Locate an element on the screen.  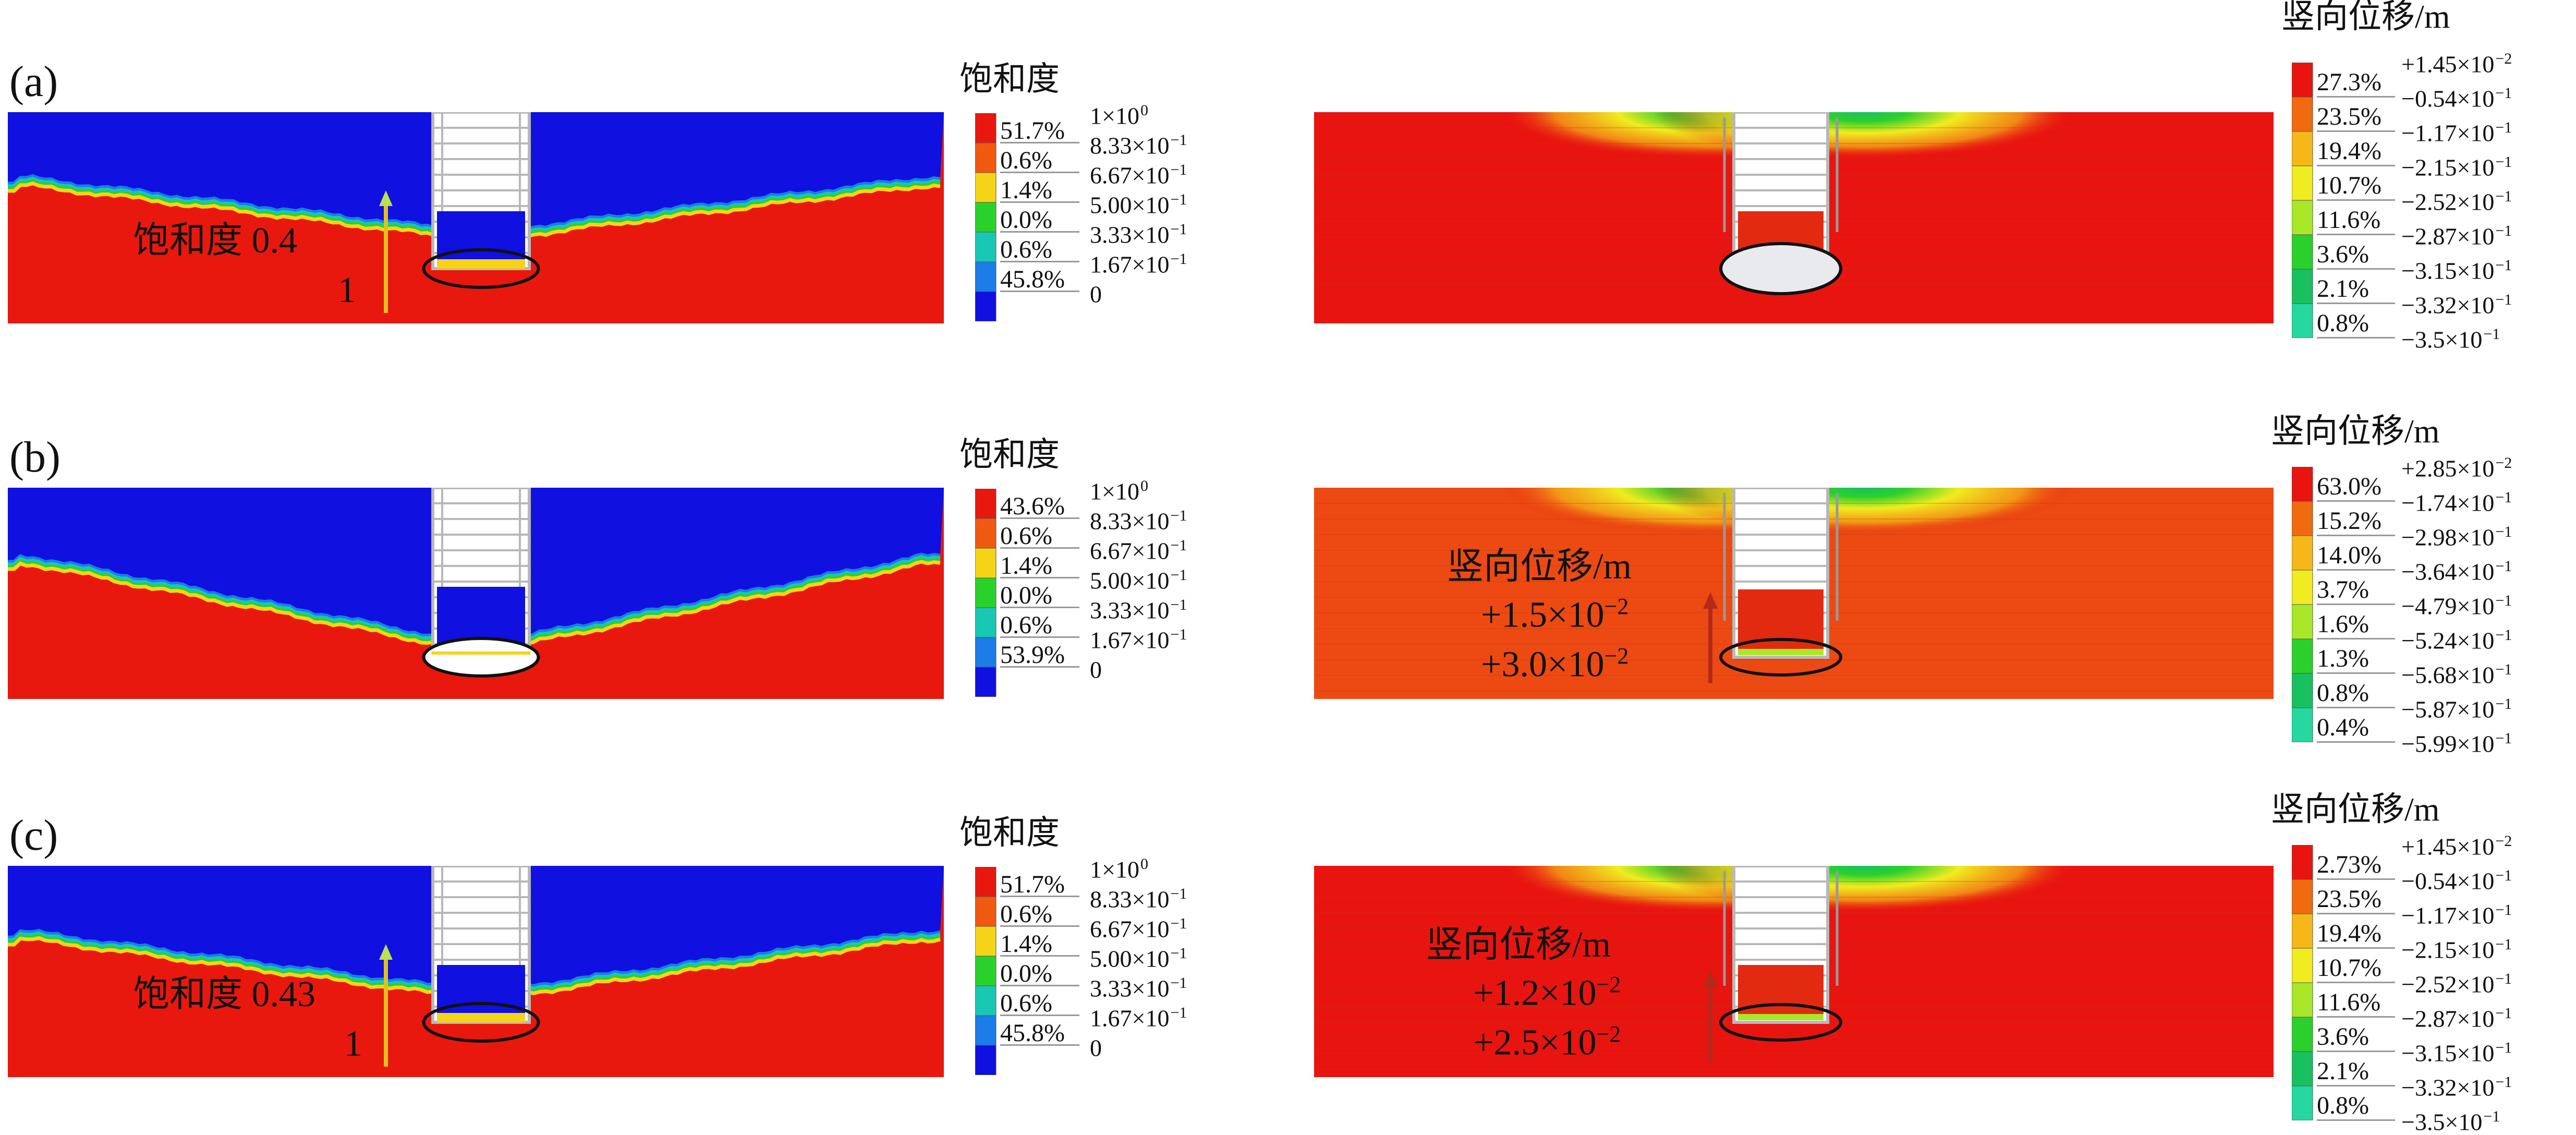
value-mantissa: 8.33×10 is located at coordinates (1130, 521).